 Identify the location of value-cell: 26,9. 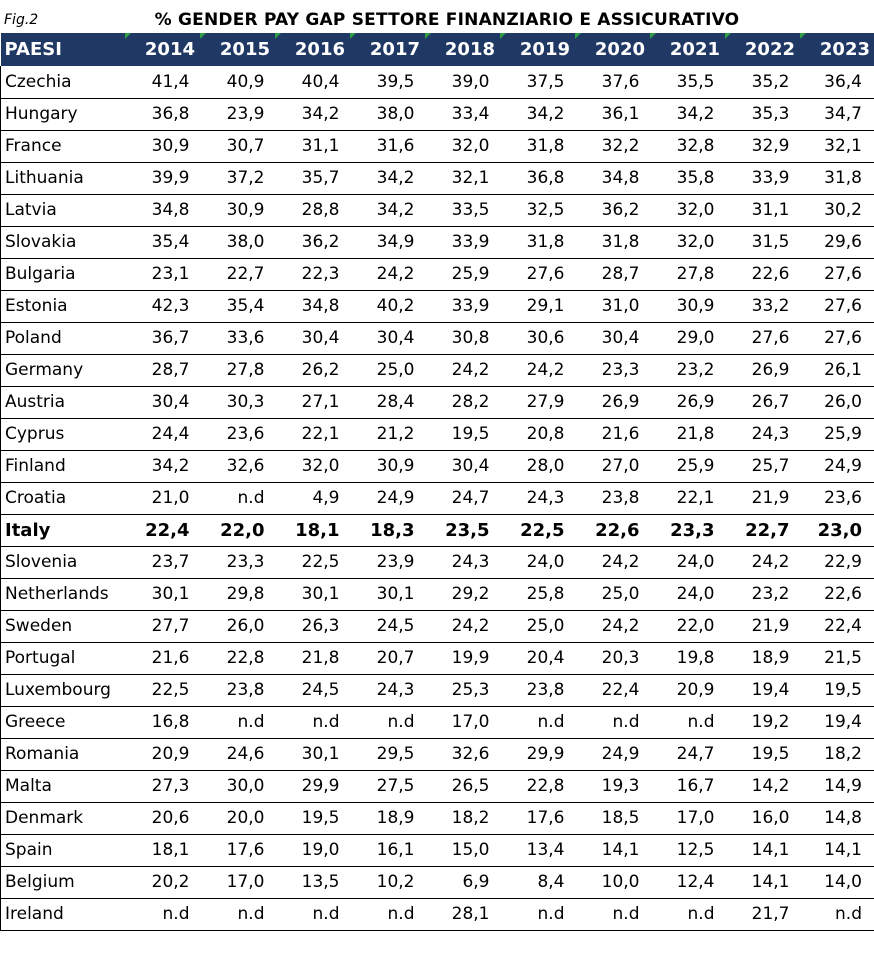
(687, 402).